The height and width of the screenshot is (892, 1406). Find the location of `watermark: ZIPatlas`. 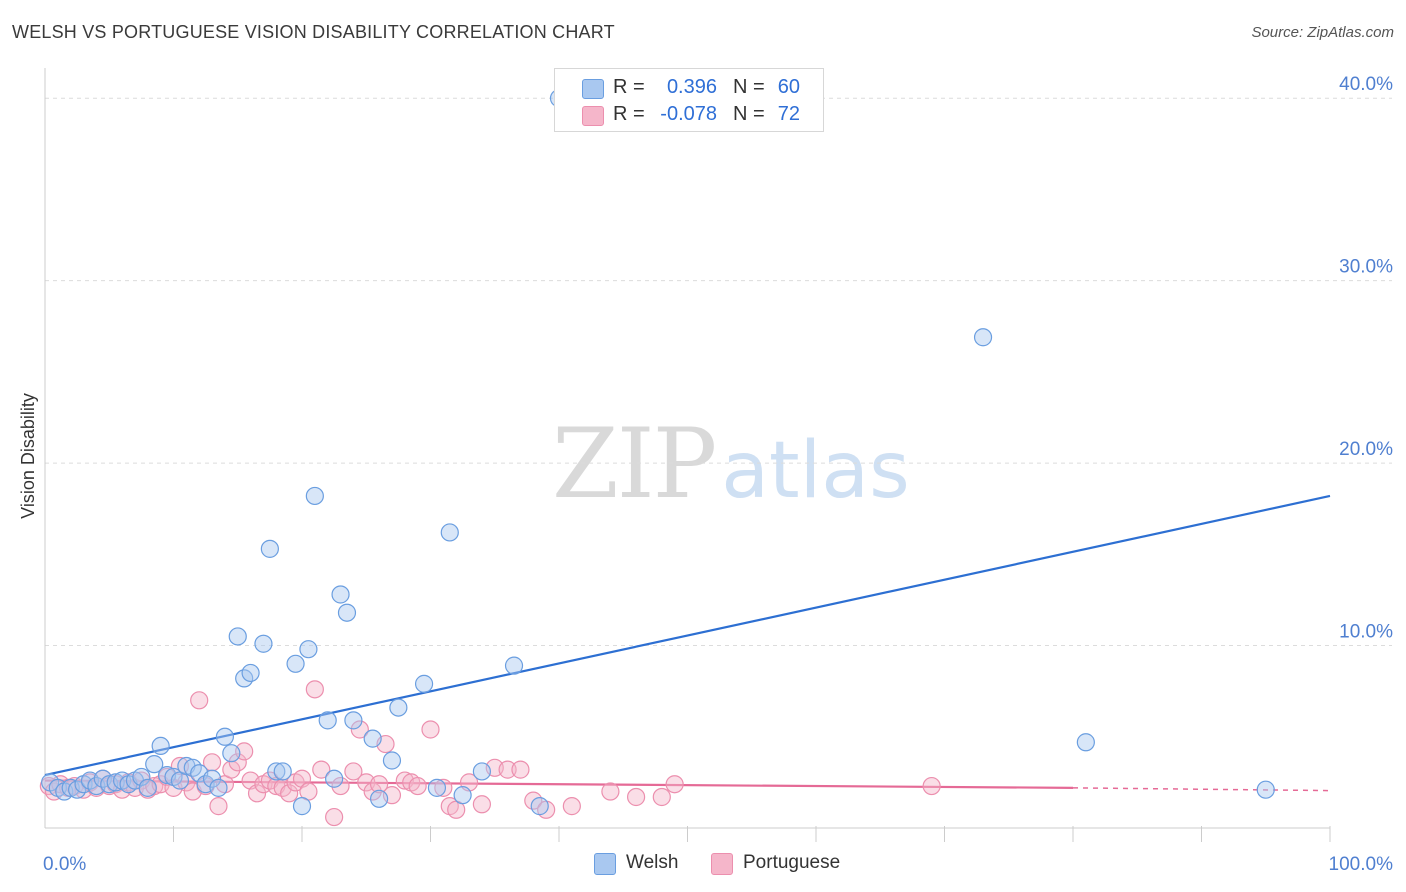

watermark: ZIPatlas is located at coordinates (731, 464).